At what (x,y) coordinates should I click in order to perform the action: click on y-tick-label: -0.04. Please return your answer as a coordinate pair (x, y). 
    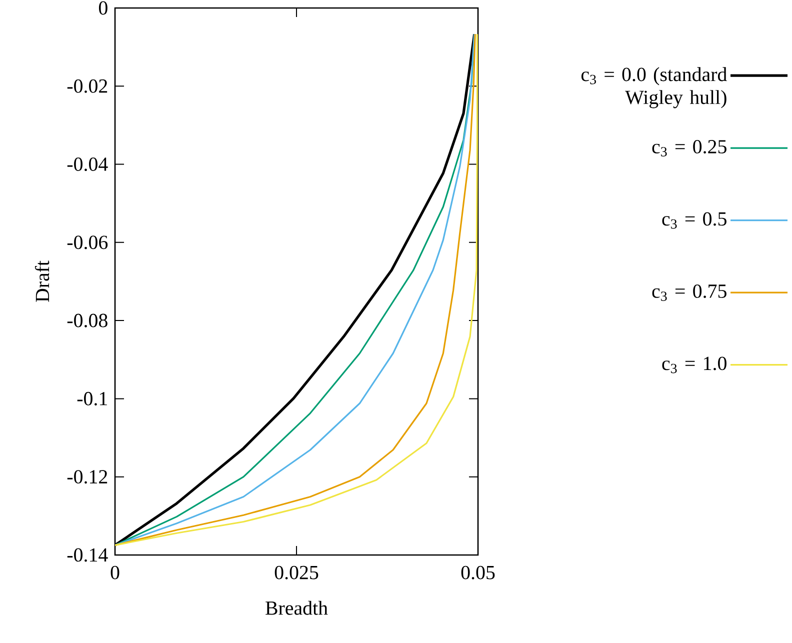
    Looking at the image, I should click on (87, 165).